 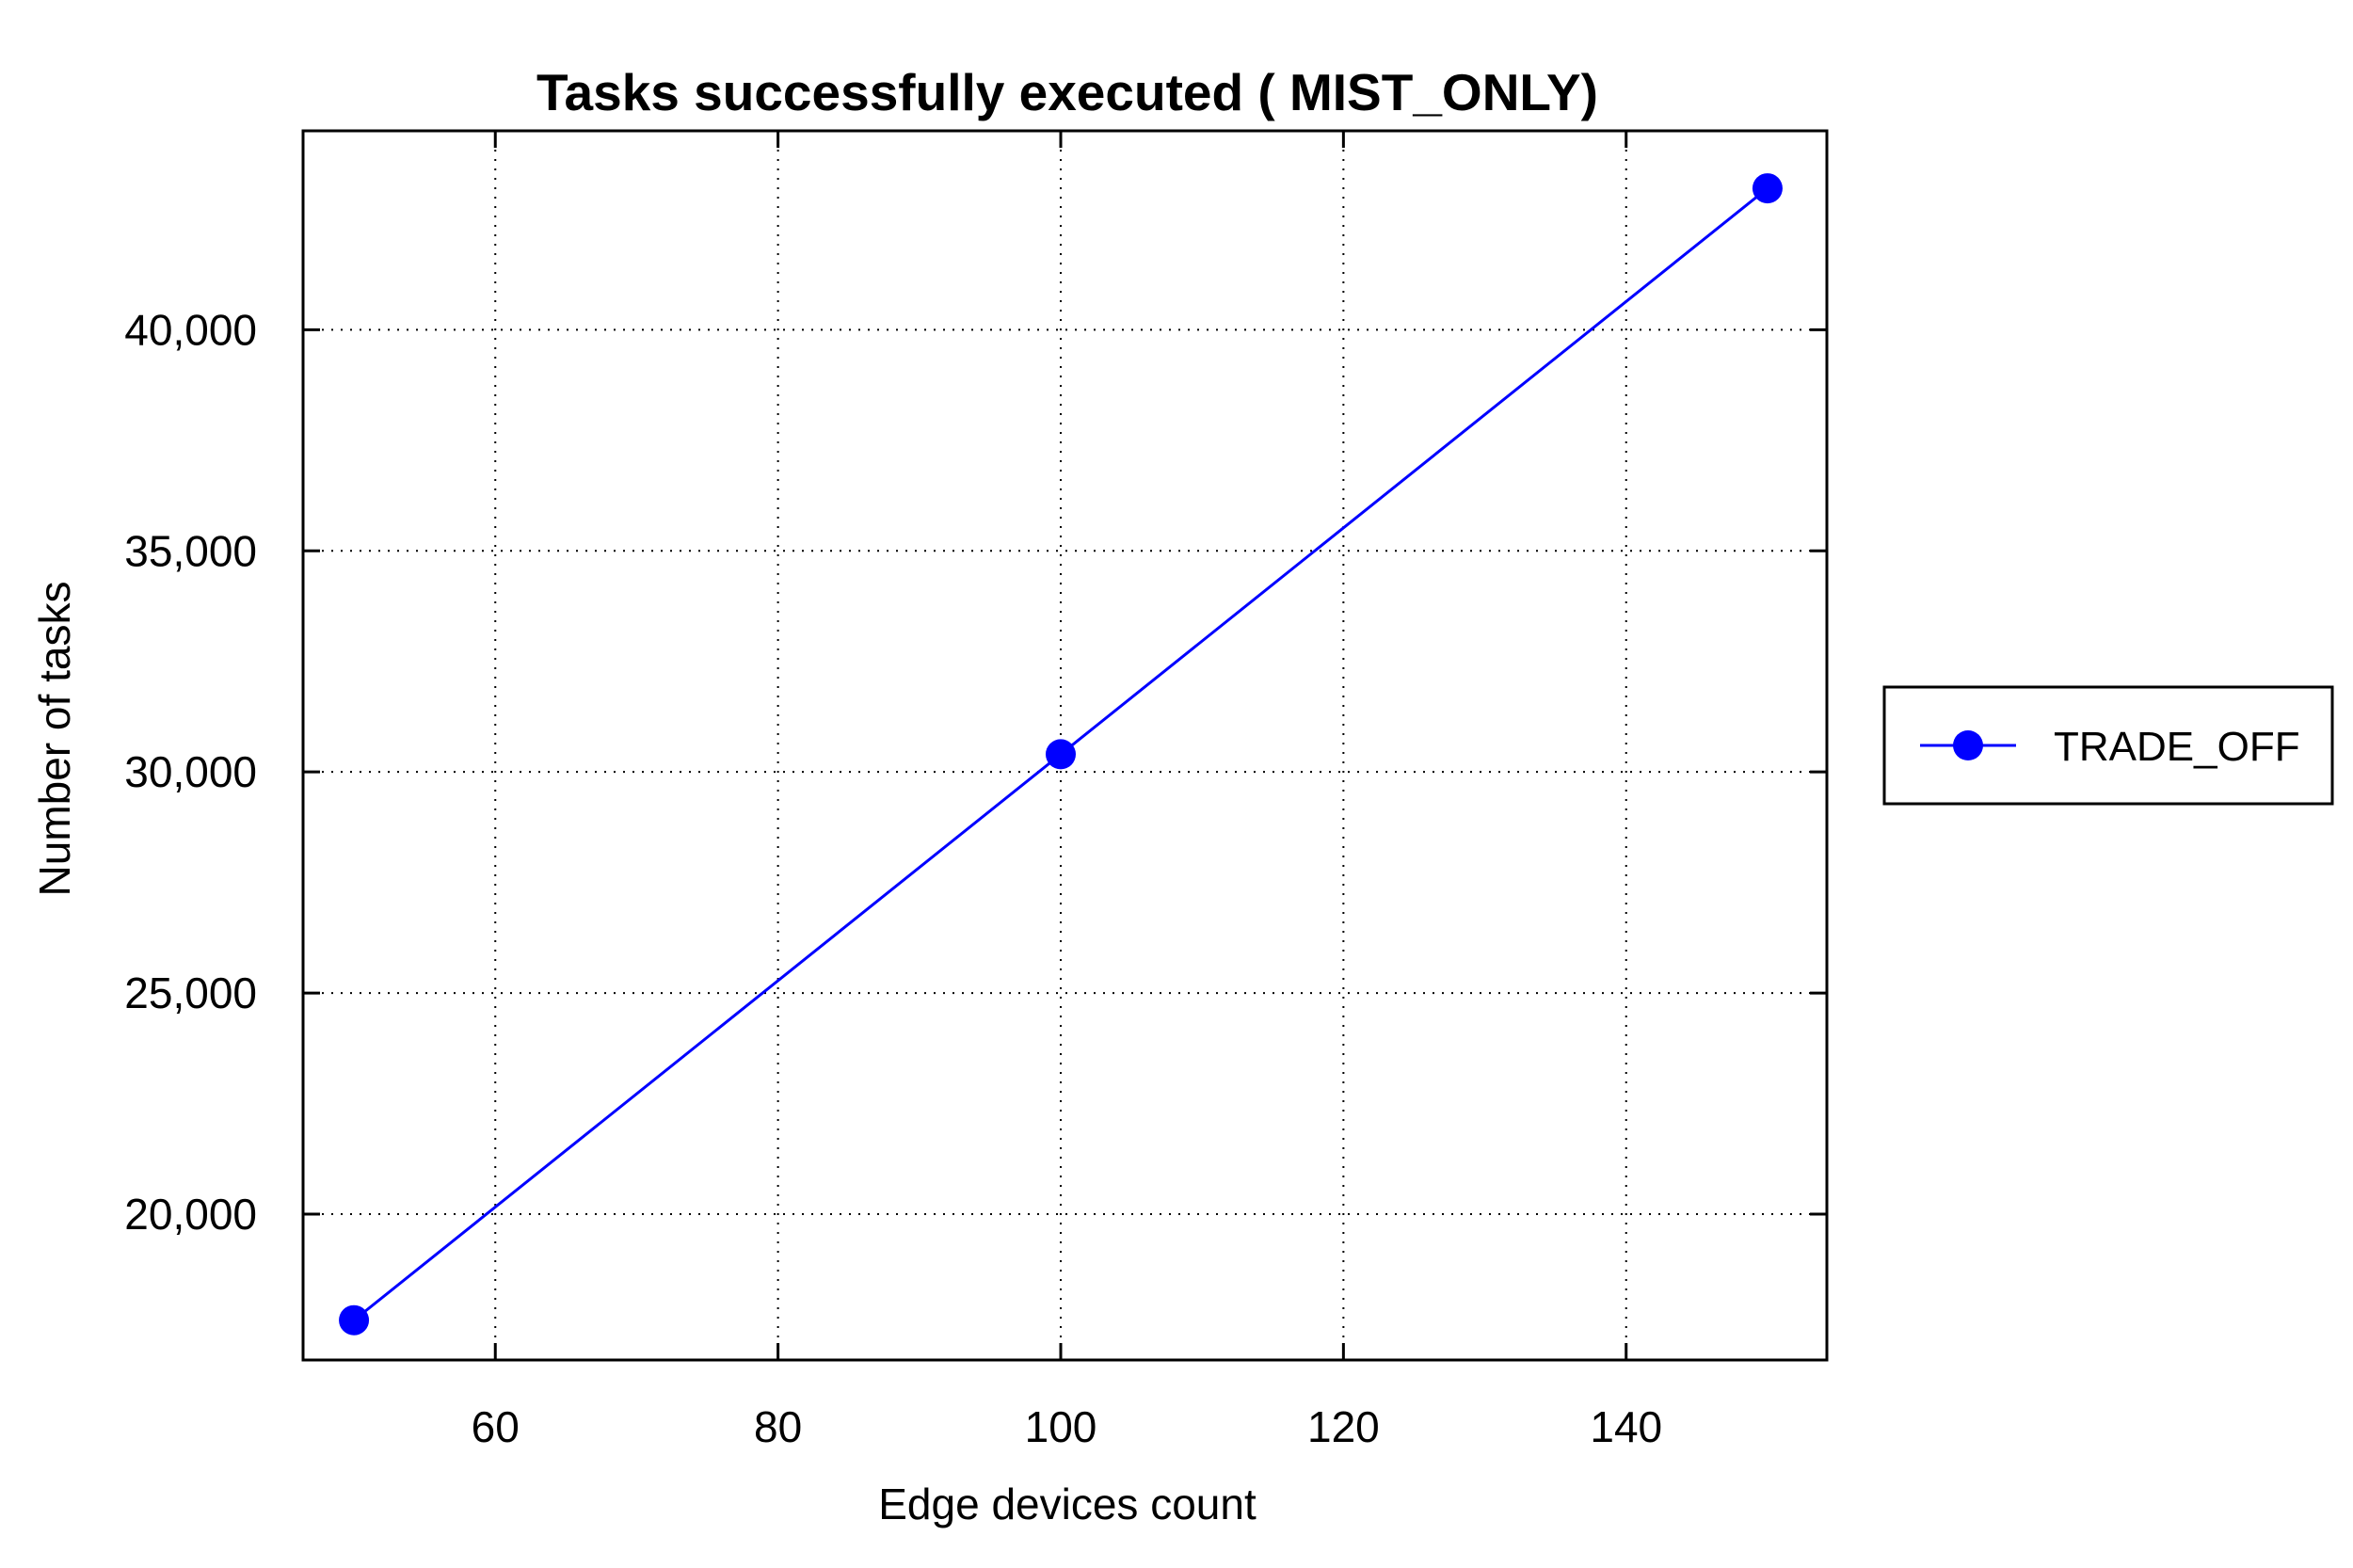 I want to click on legend-box, so click(x=2108, y=745).